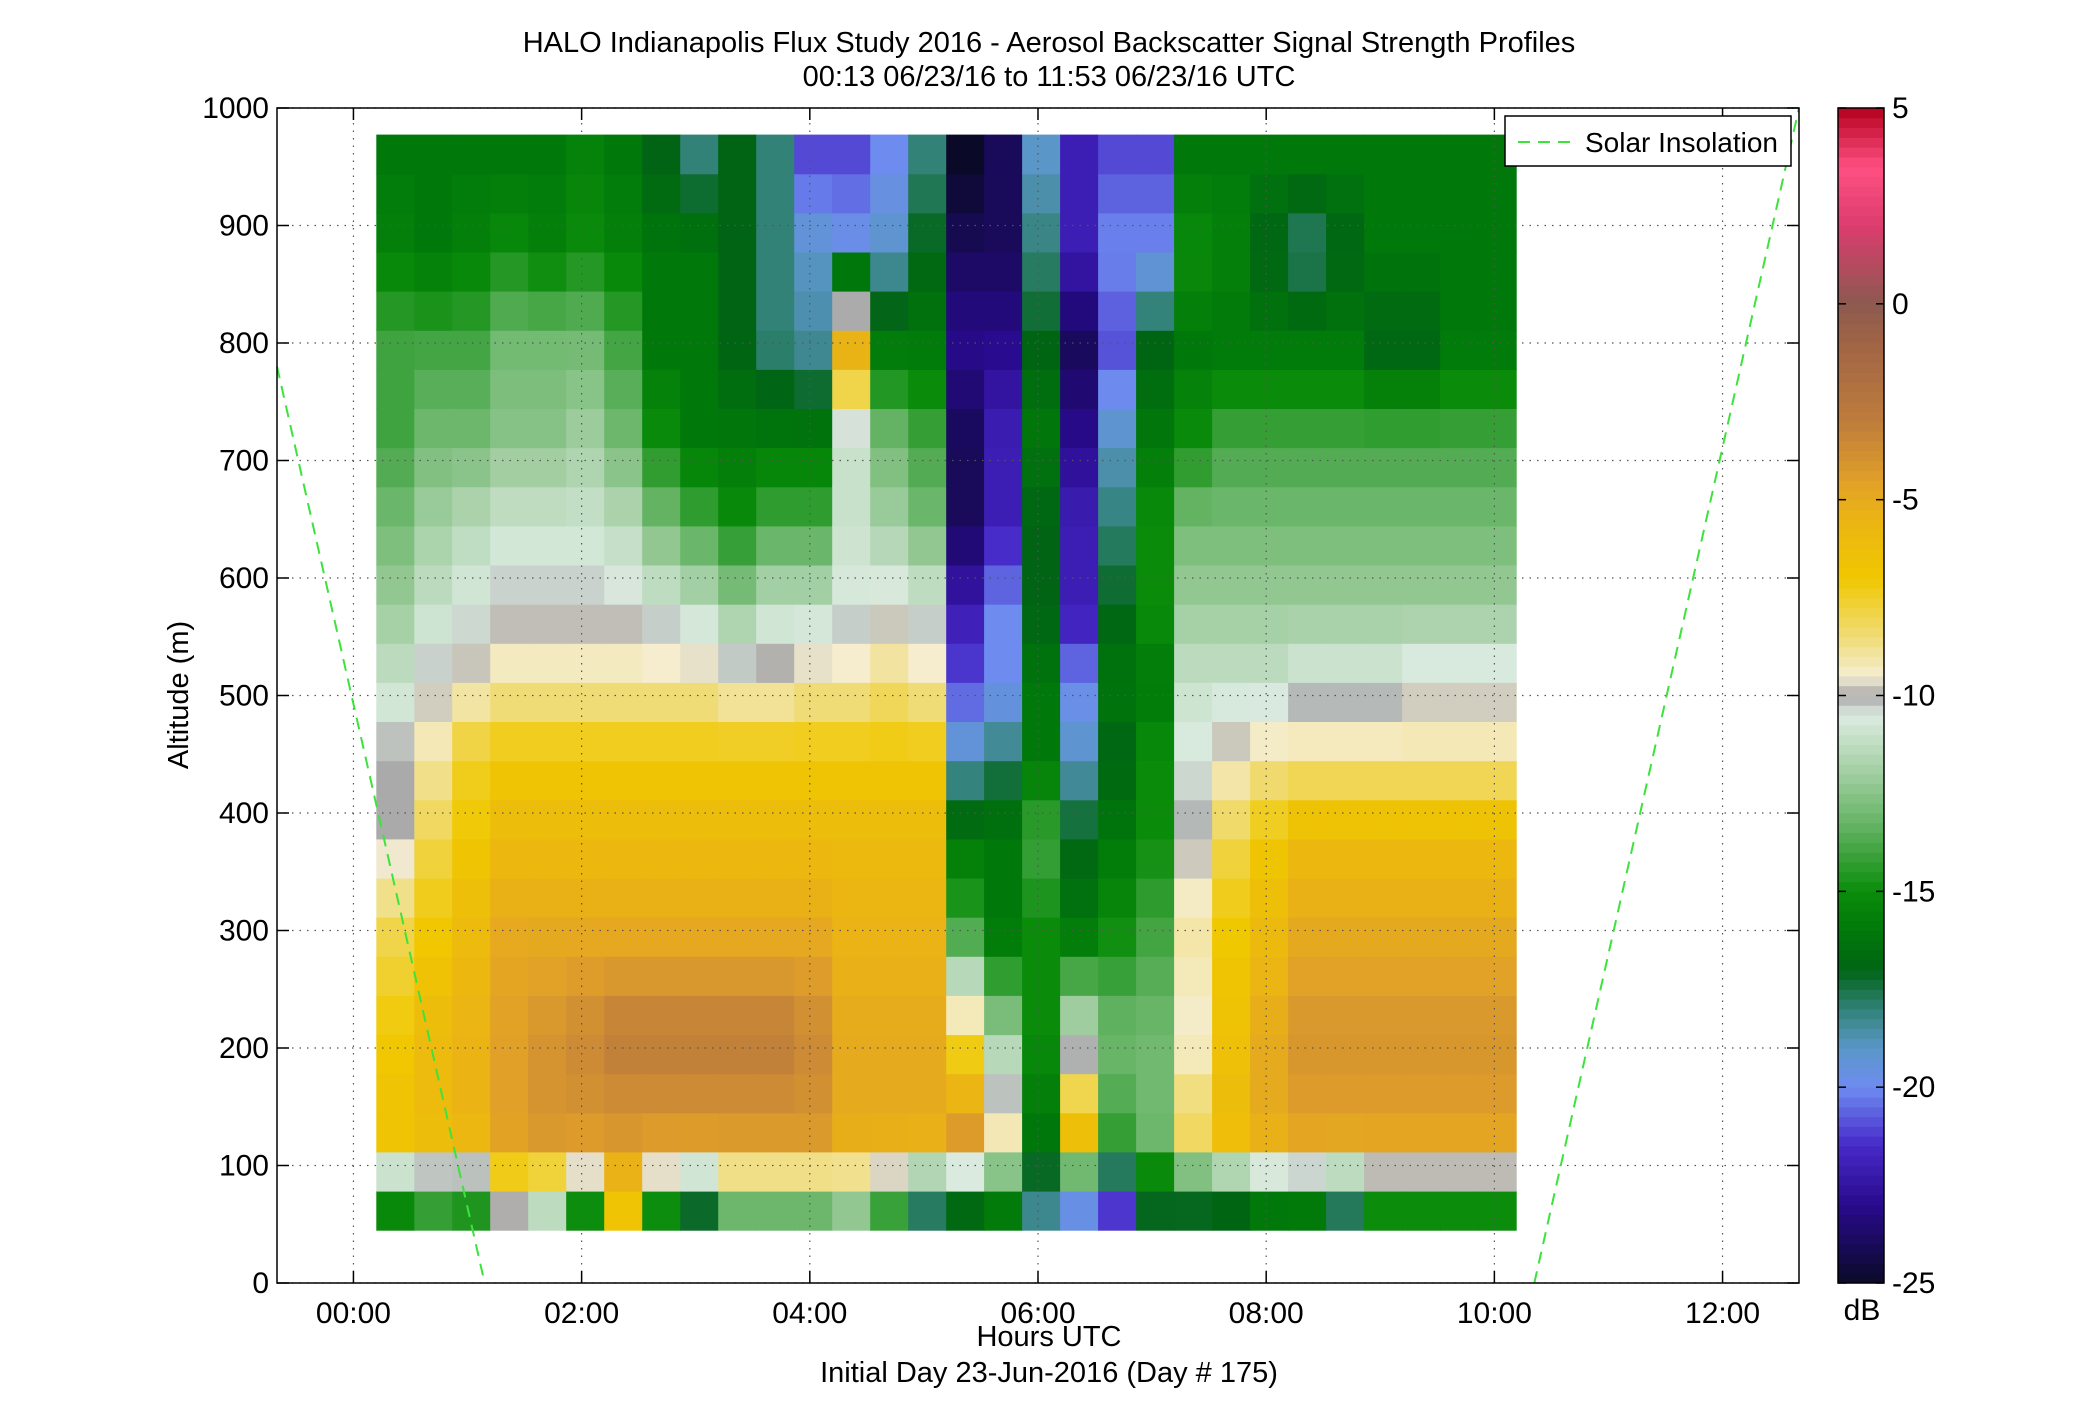 This screenshot has height=1425, width=2098. I want to click on colorbar-tick-label: -25, so click(1913, 1283).